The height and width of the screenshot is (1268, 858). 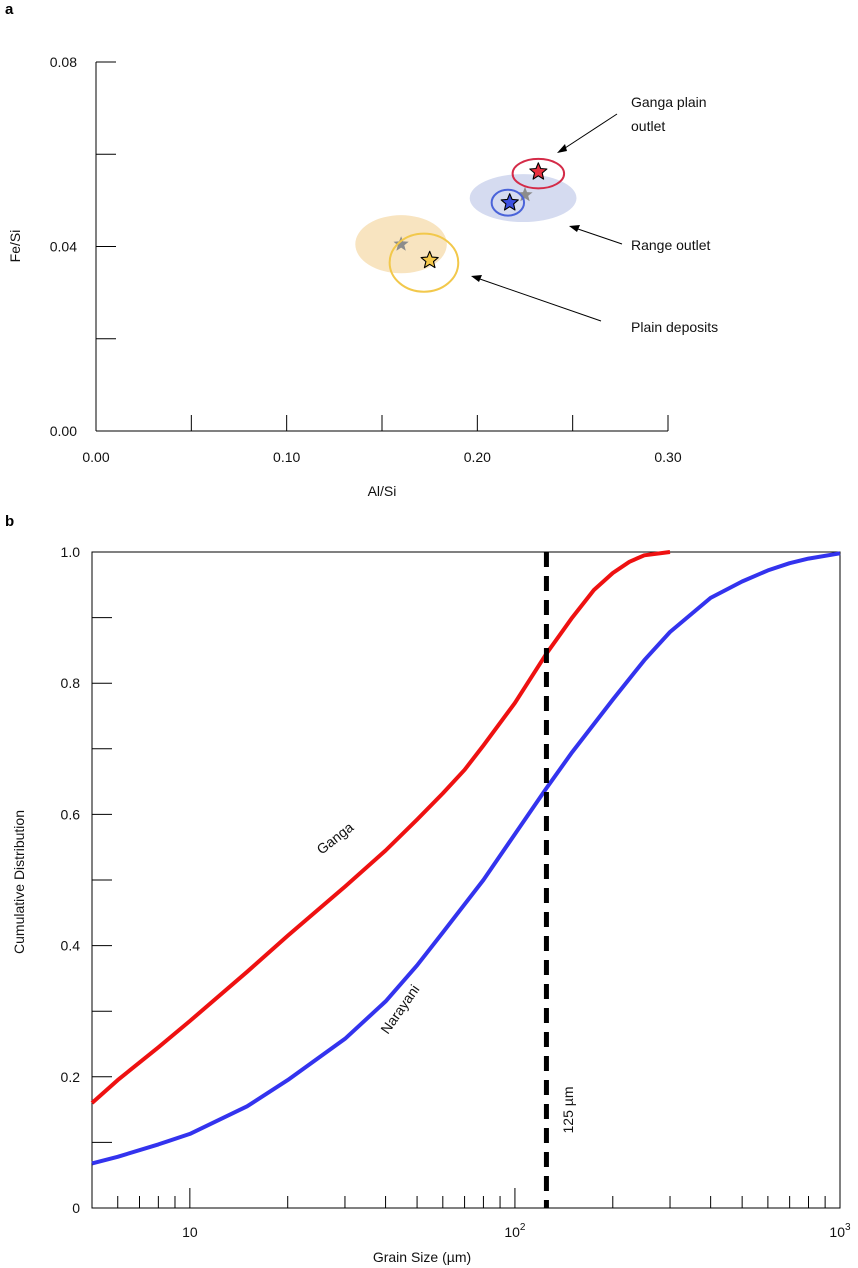 I want to click on panel-b-y-tick-label: 0.8, so click(x=71, y=683).